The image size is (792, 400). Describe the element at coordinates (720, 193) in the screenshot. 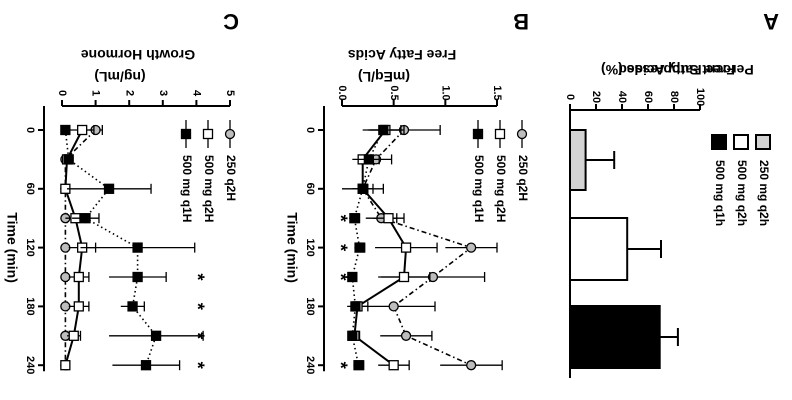

I see `legend-label-a-2: 500 mg q1h` at that location.